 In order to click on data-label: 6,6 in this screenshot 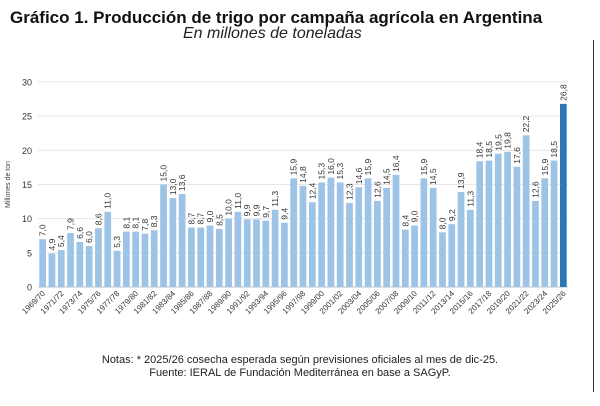, I will do `click(80, 233)`.